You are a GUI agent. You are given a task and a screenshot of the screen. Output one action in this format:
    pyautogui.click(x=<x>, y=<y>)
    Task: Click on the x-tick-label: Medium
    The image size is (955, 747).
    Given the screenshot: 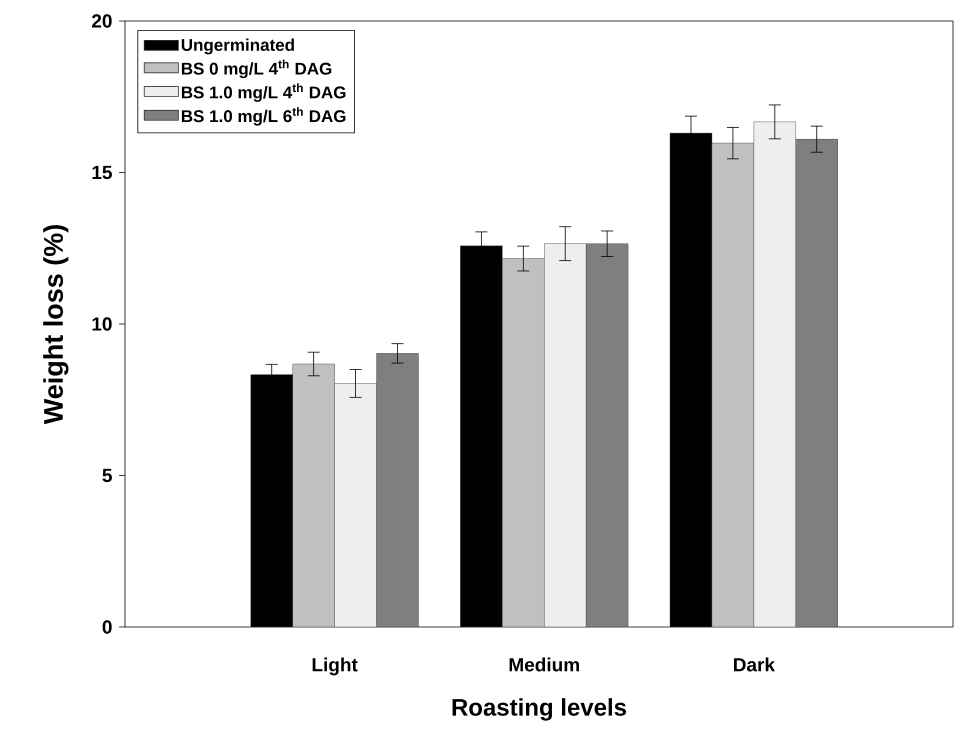 What is the action you would take?
    pyautogui.click(x=544, y=665)
    